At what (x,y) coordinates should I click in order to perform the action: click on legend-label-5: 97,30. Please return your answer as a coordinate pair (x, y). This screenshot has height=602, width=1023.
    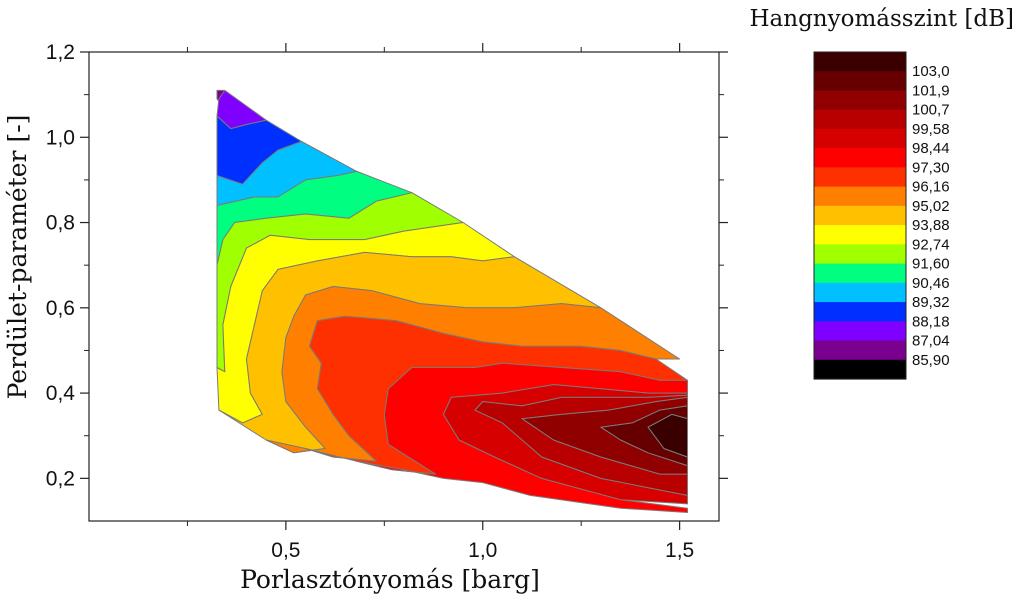
    Looking at the image, I should click on (931, 167).